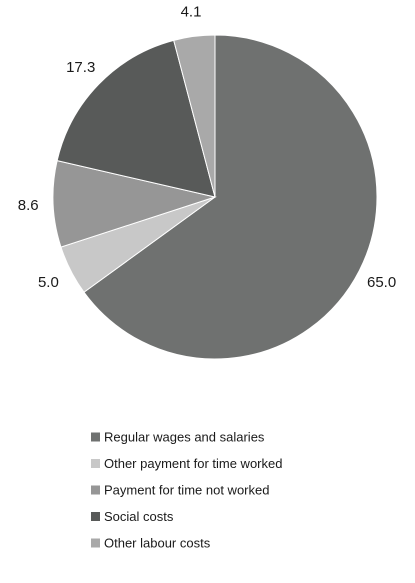 The width and height of the screenshot is (415, 583). I want to click on legend-item: Other payment for time worked, so click(186, 463).